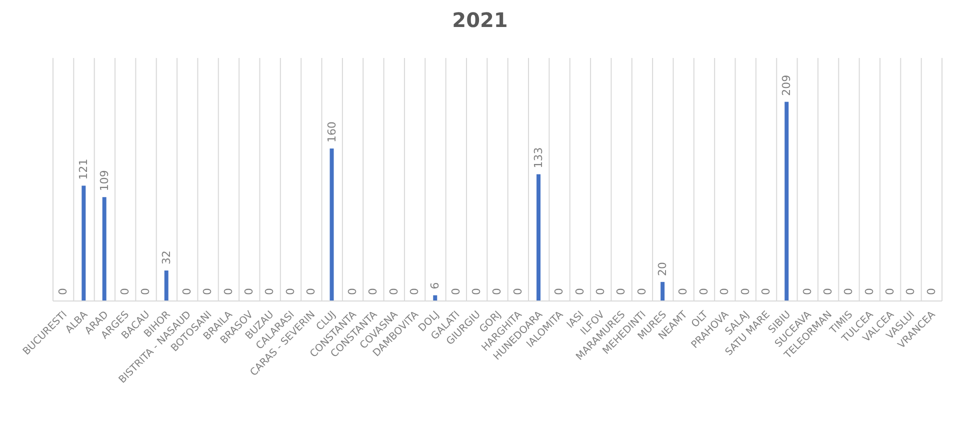 This screenshot has width=960, height=427. I want to click on data-label: 121, so click(83, 169).